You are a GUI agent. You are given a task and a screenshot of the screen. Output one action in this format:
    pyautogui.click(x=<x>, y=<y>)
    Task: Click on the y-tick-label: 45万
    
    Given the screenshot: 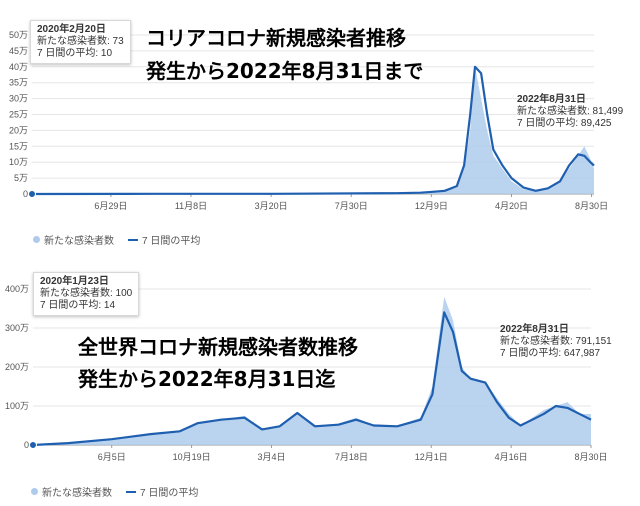 What is the action you would take?
    pyautogui.click(x=18, y=51)
    